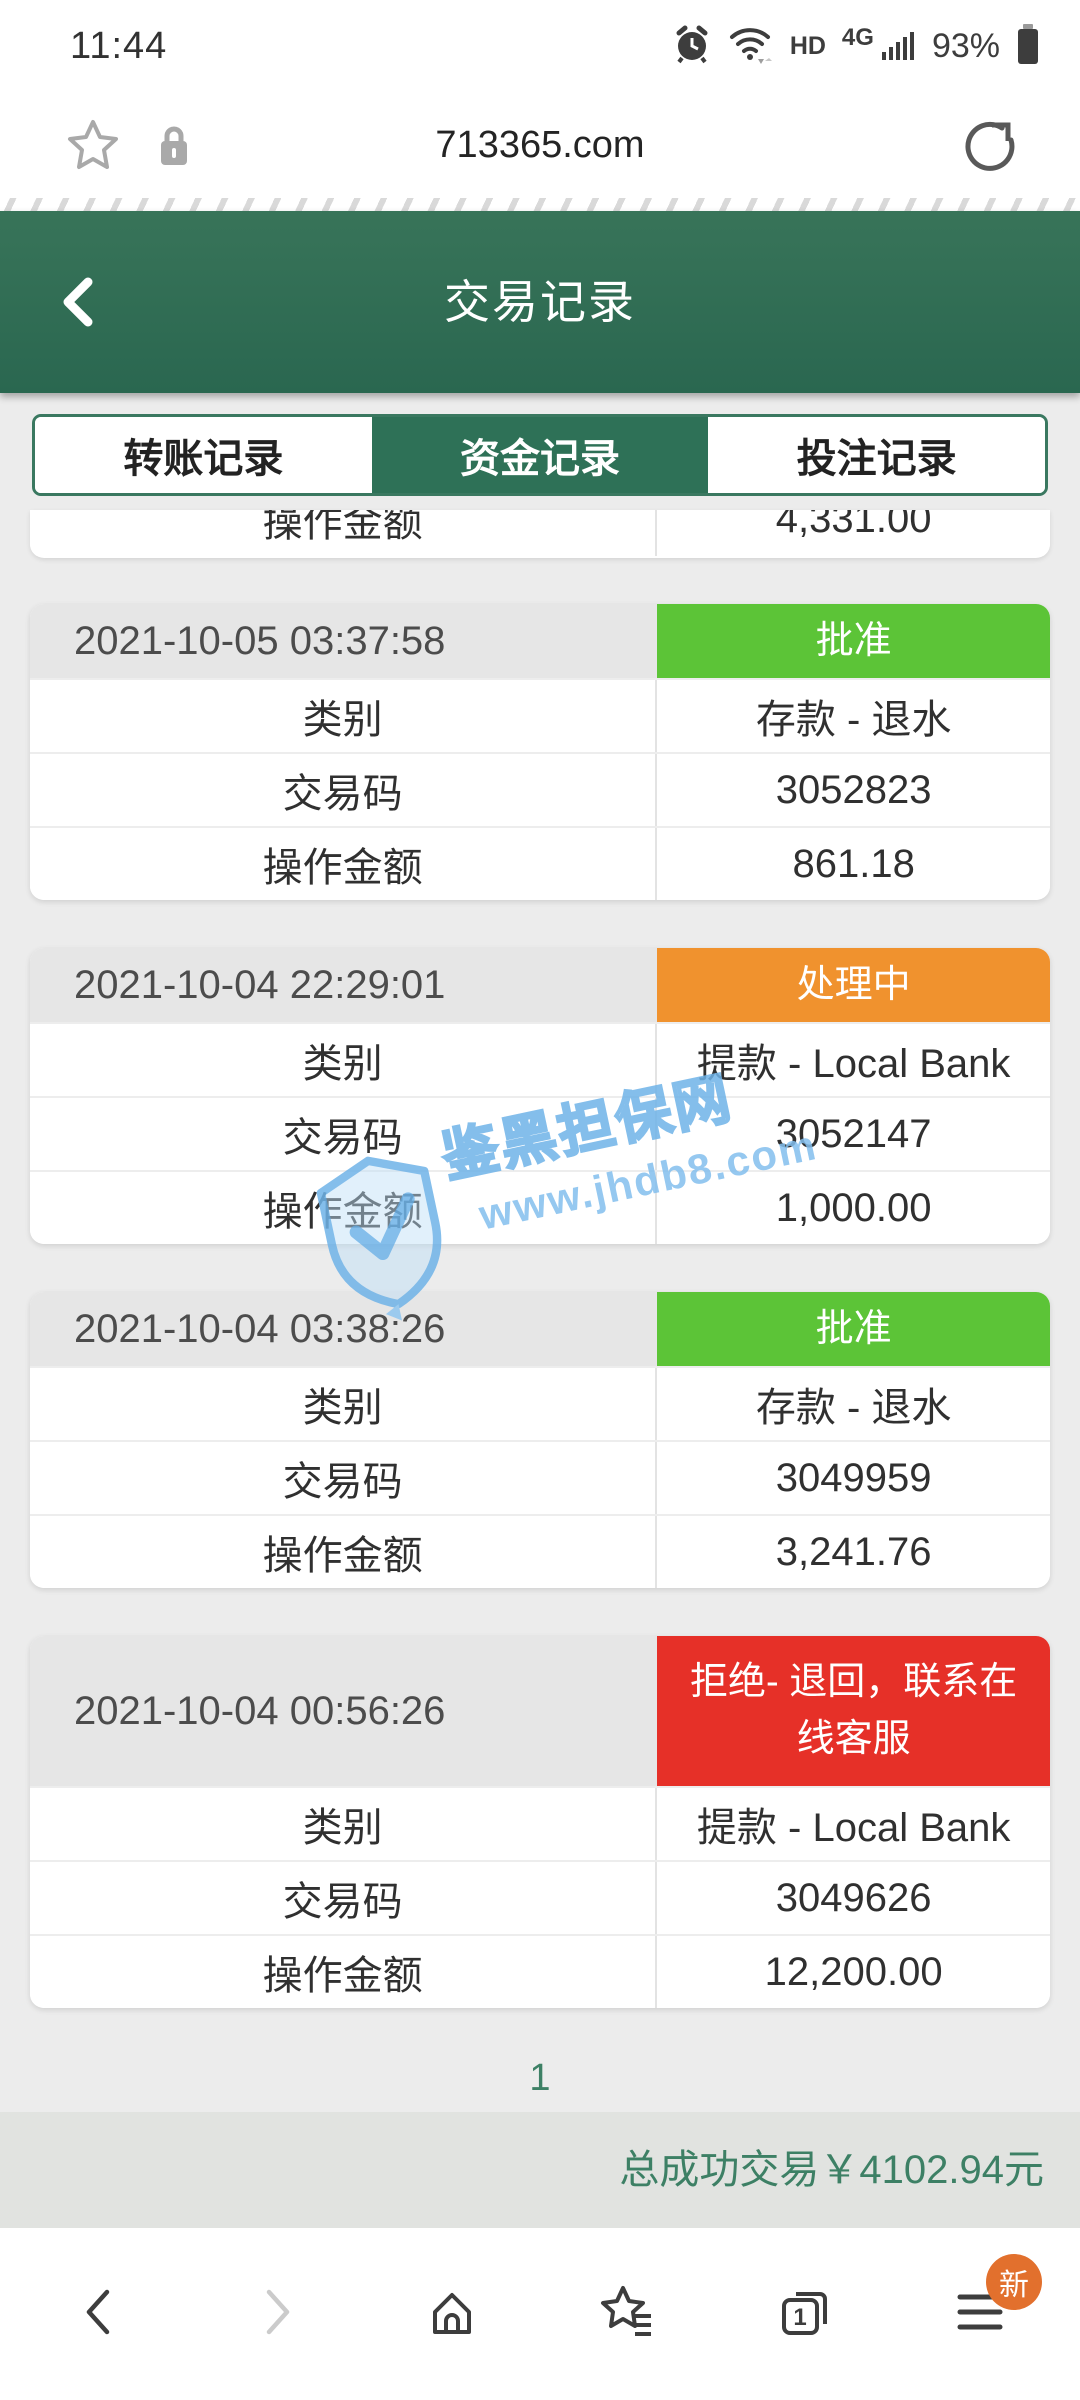  Describe the element at coordinates (876, 455) in the screenshot. I see `tab-betting-records: 投注记录` at that location.